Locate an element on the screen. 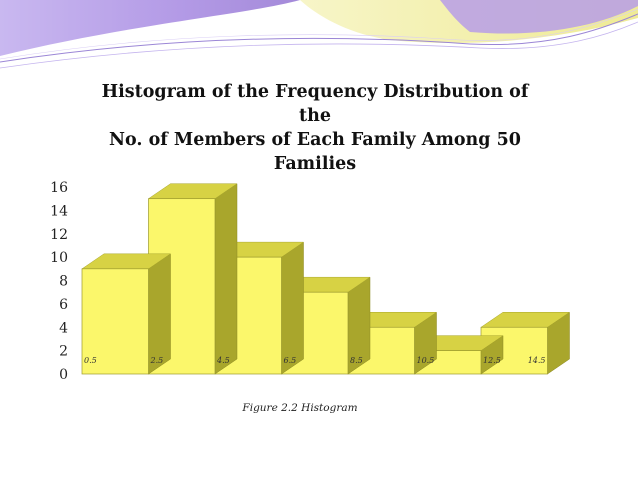 Image resolution: width=638 pixels, height=478 pixels. y-tick-label: 2 is located at coordinates (63, 352).